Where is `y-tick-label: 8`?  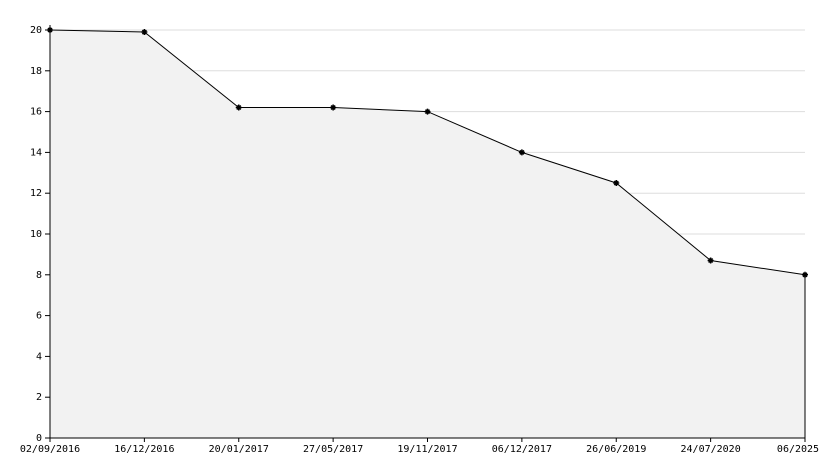
y-tick-label: 8 is located at coordinates (39, 275).